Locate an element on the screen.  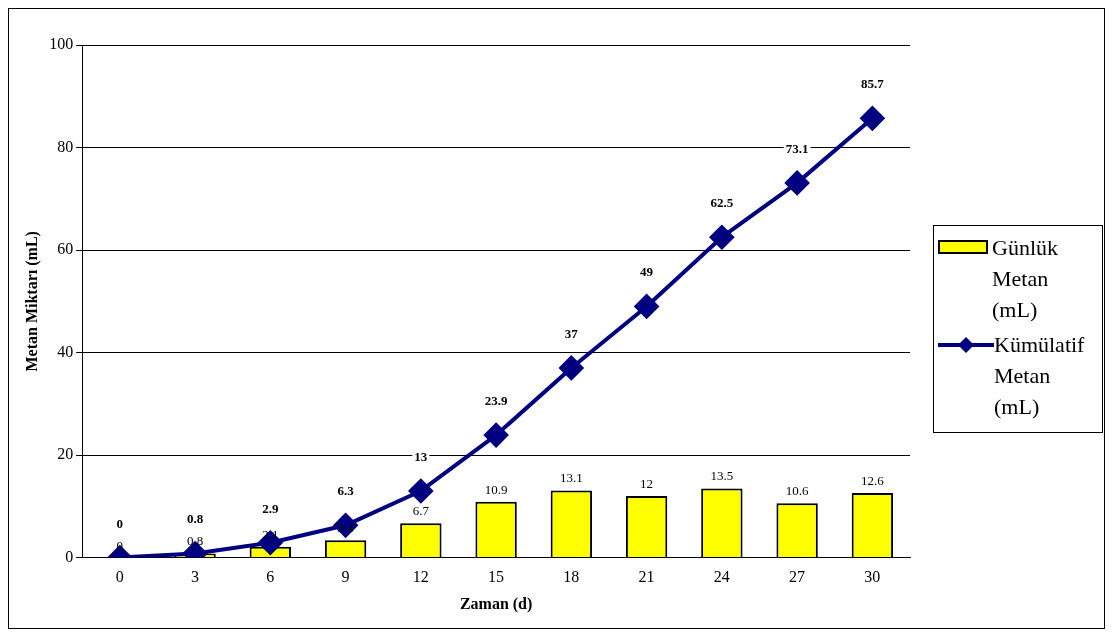
data-label: 12.6 is located at coordinates (873, 481).